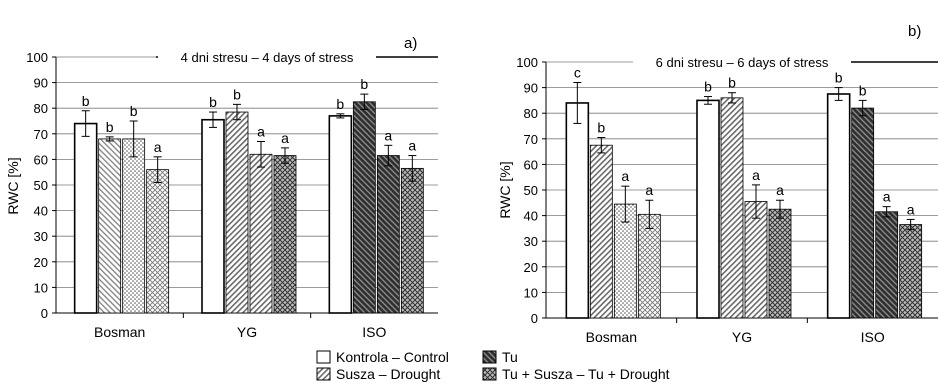  I want to click on panel-letter: b), so click(914, 31).